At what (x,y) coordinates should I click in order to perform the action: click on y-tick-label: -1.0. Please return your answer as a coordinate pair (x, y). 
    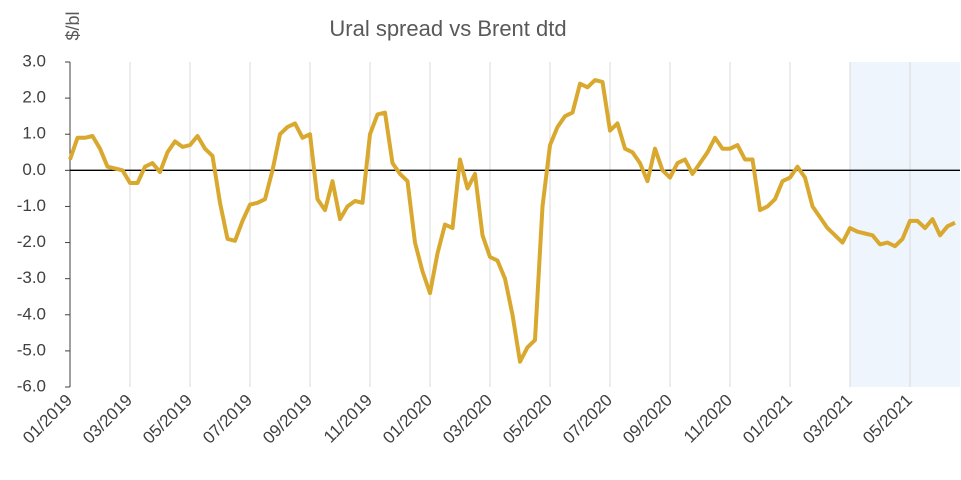
    Looking at the image, I should click on (31, 205).